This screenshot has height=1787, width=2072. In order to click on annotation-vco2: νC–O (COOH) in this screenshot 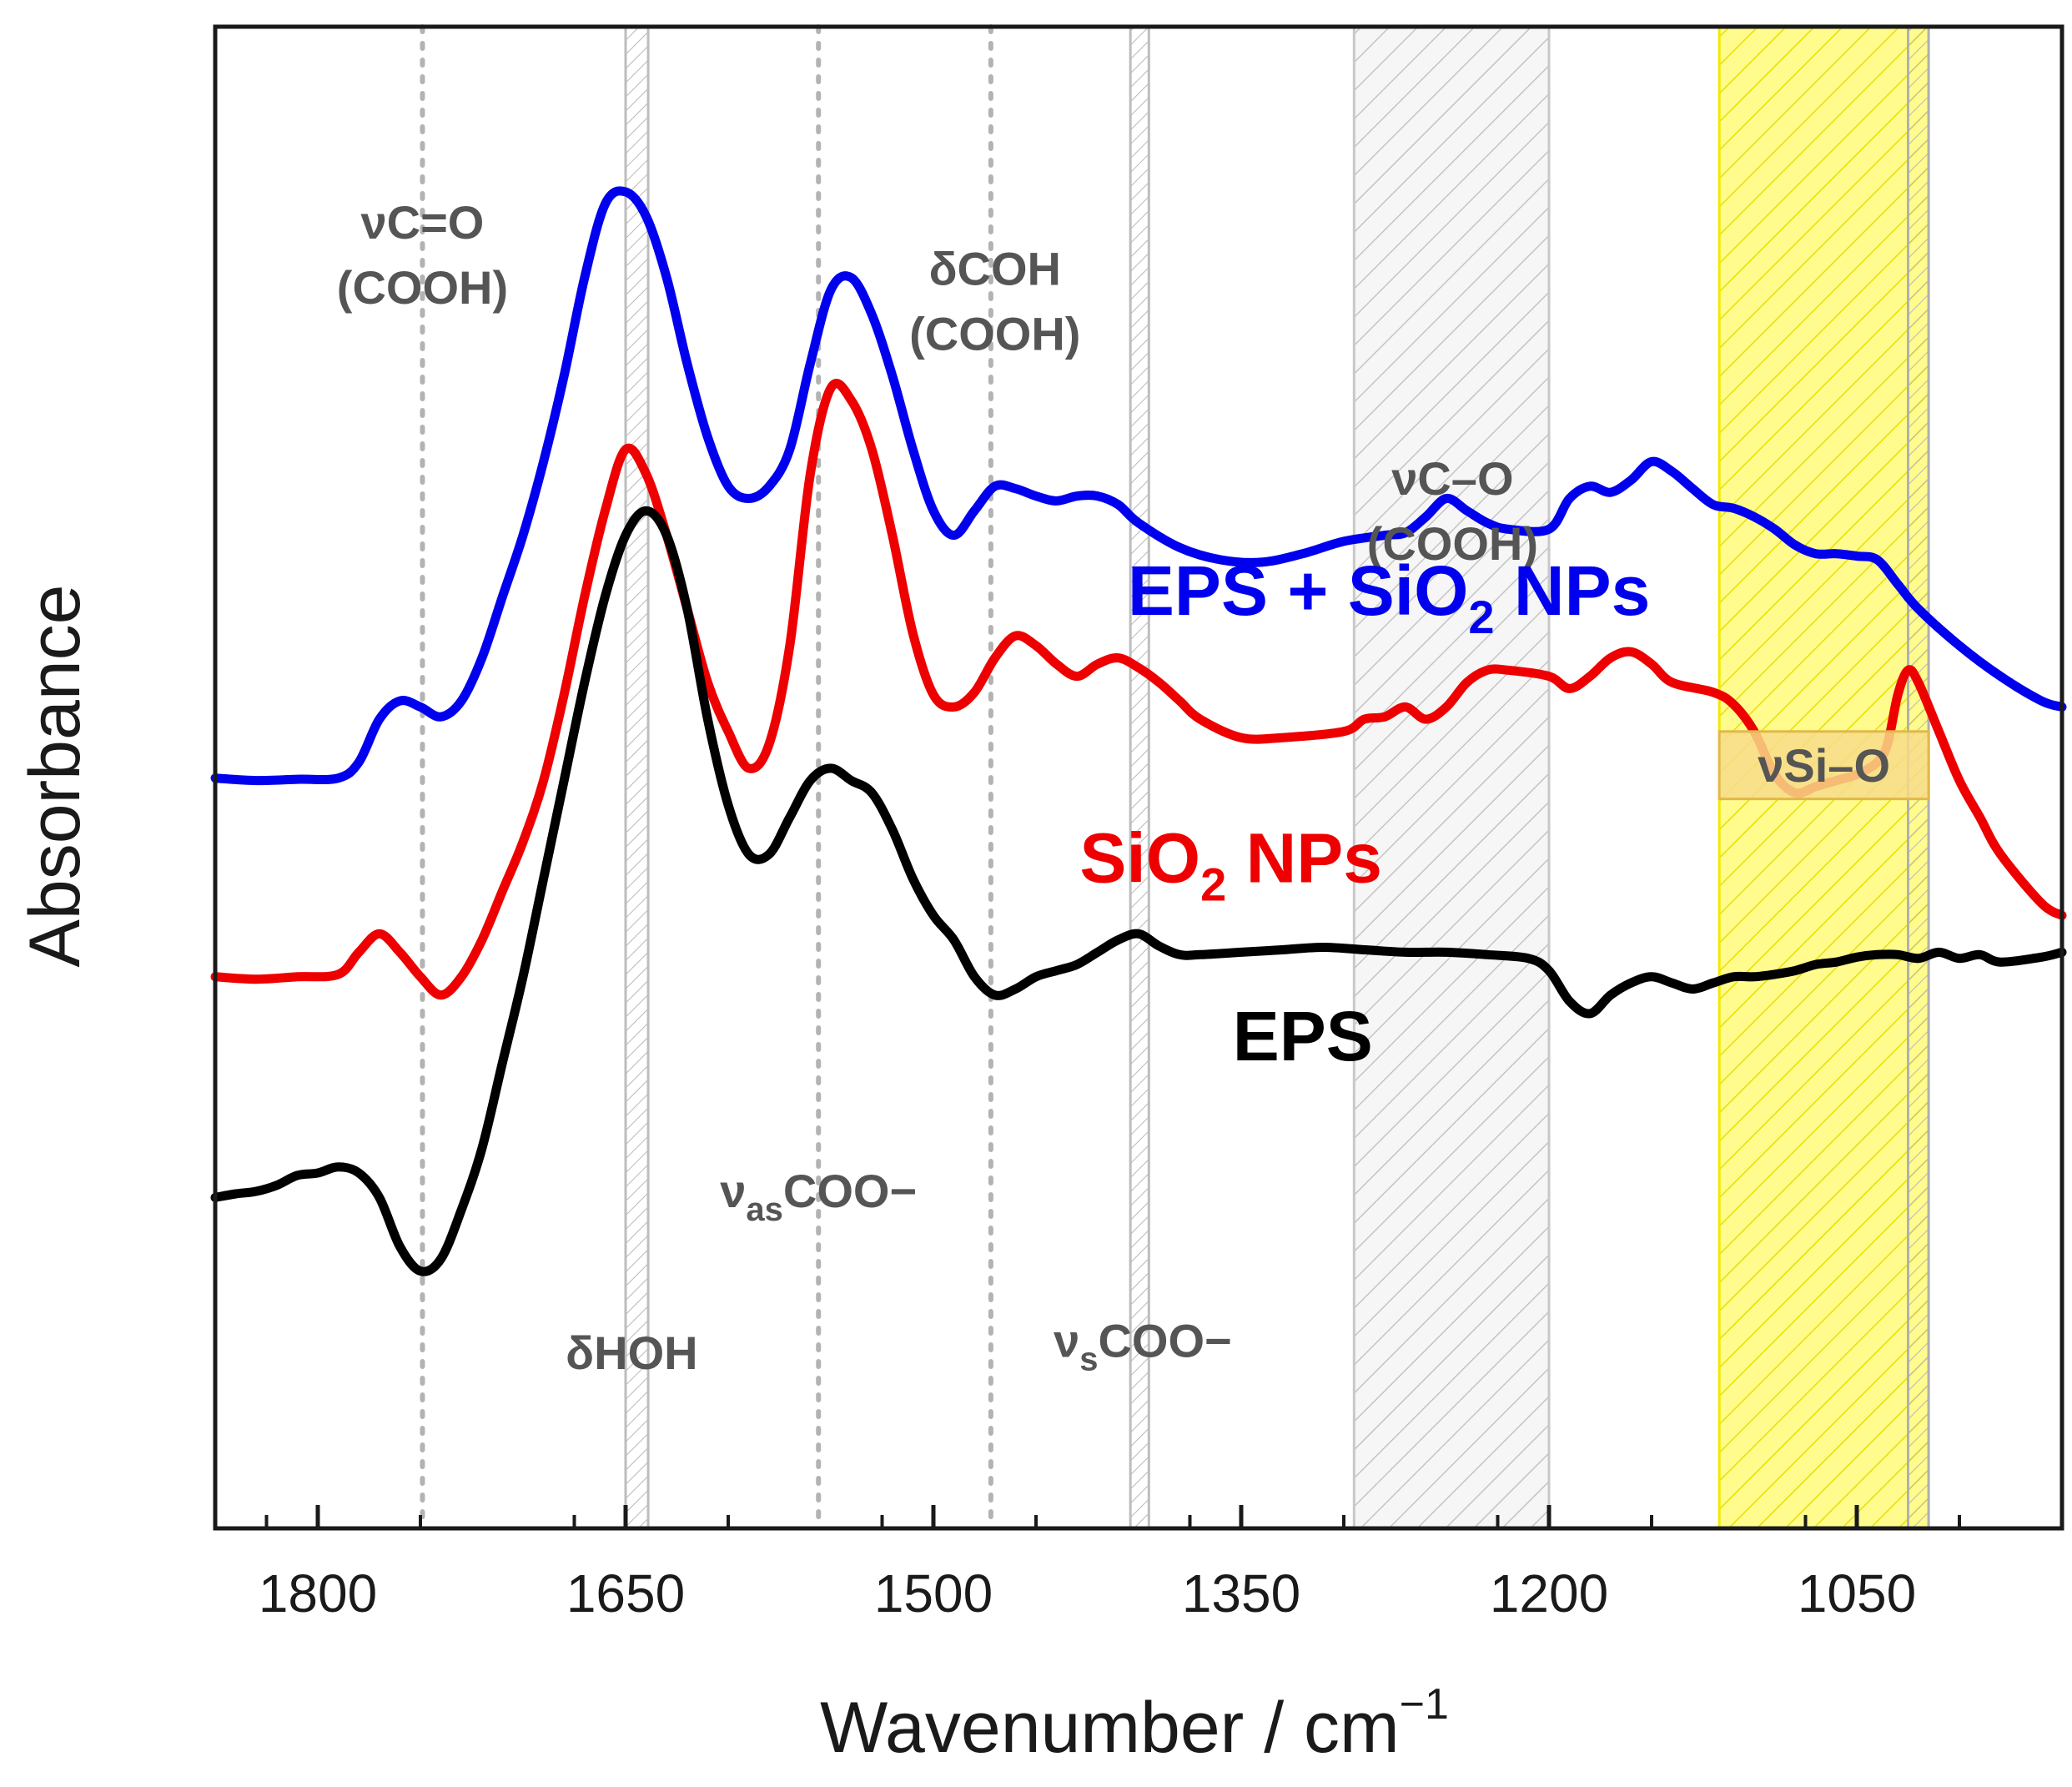, I will do `click(1452, 511)`.